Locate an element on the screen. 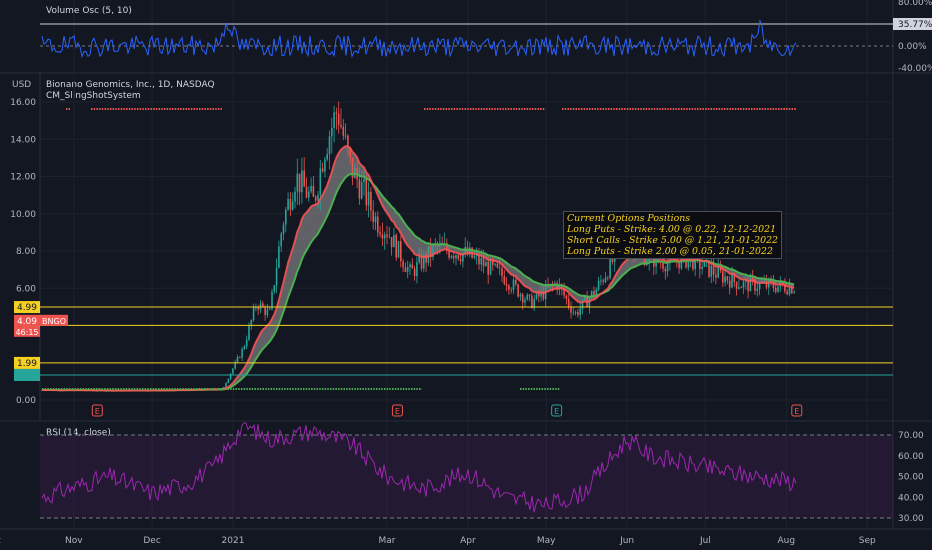 Image resolution: width=932 pixels, height=550 pixels. time-tick-label: Sep is located at coordinates (867, 541).